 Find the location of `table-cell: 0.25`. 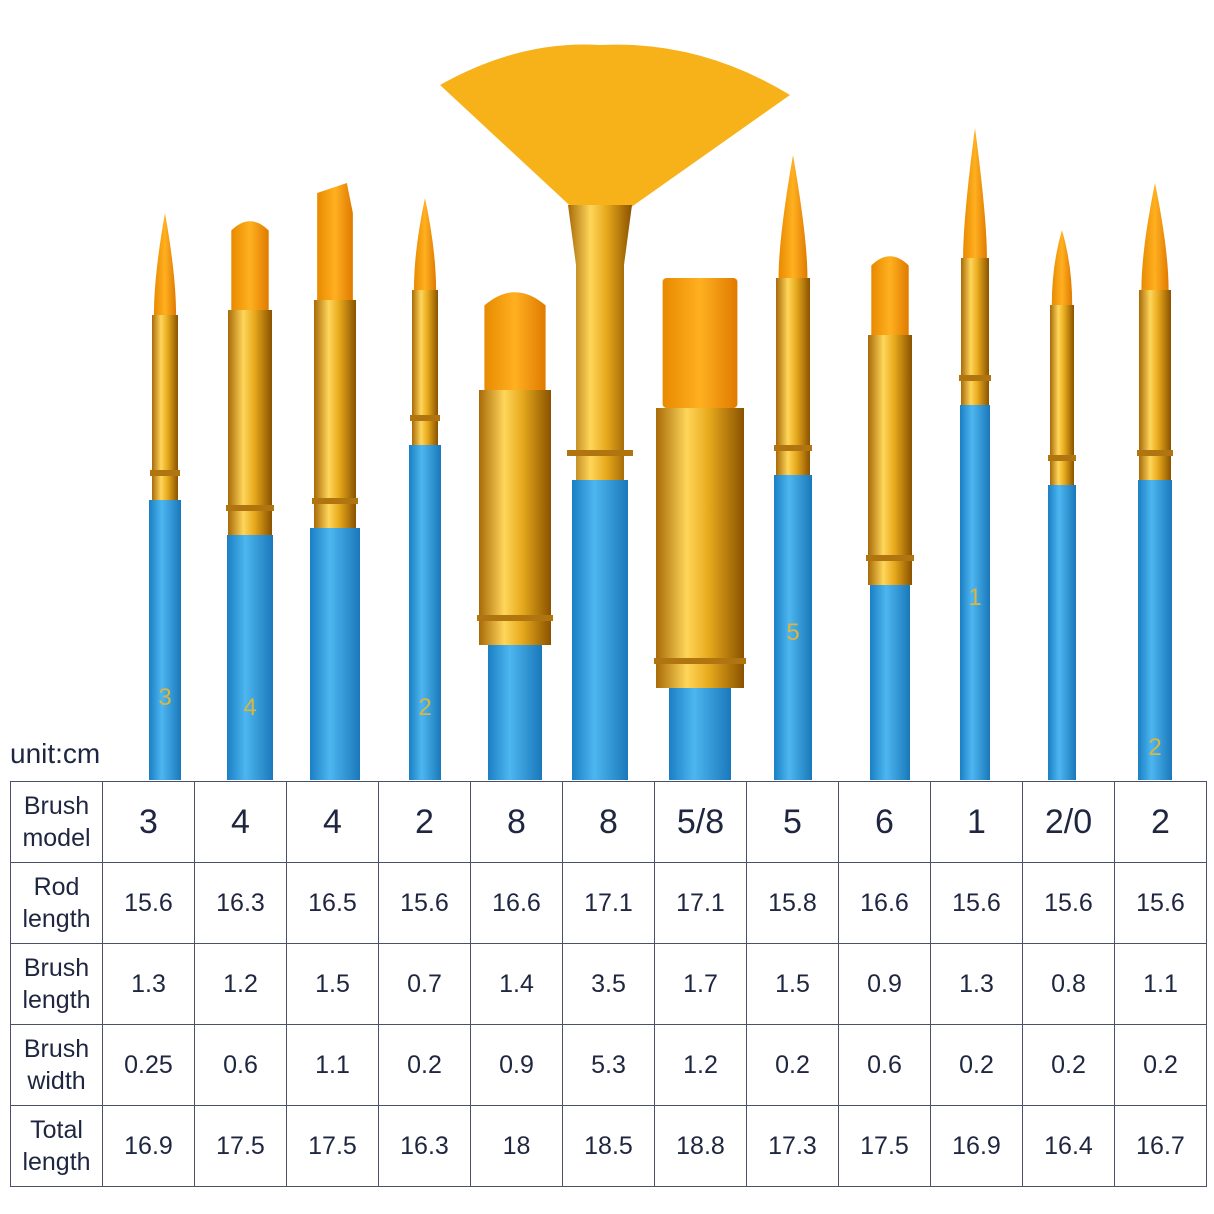

table-cell: 0.25 is located at coordinates (148, 1065).